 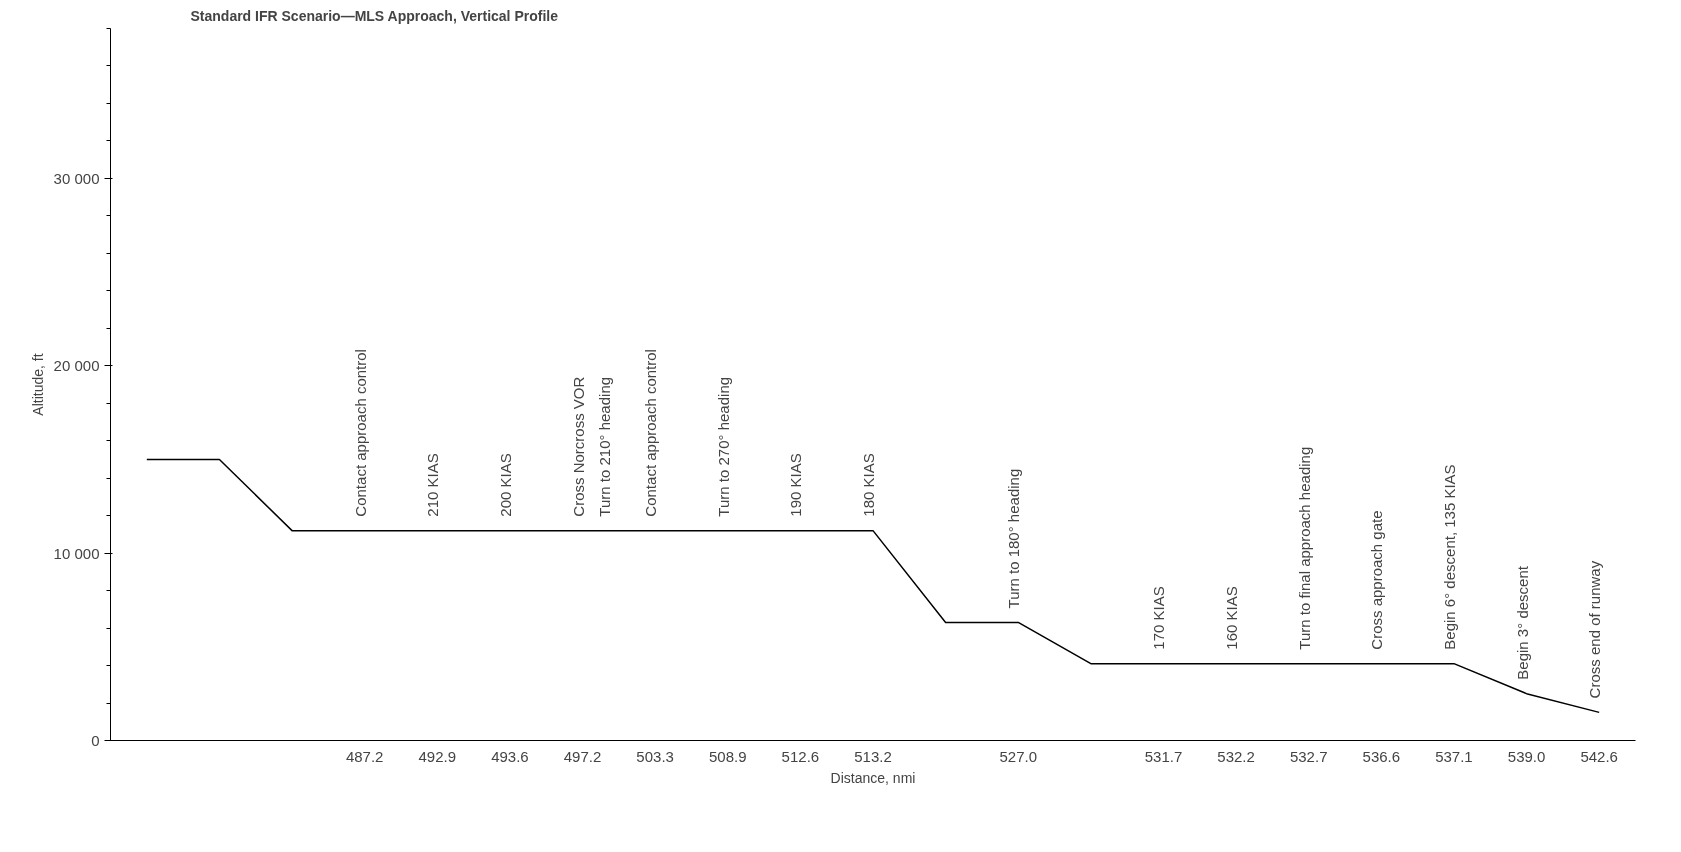 I want to click on y-axis-title: Altitude, ft, so click(x=37, y=384).